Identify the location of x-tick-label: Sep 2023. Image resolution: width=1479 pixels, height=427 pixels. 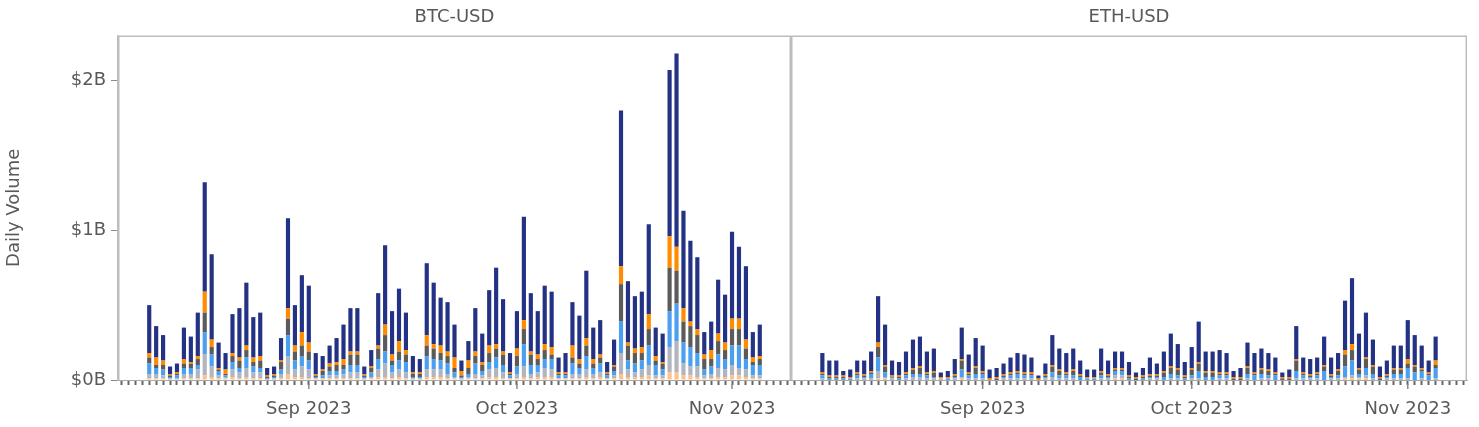
(309, 408).